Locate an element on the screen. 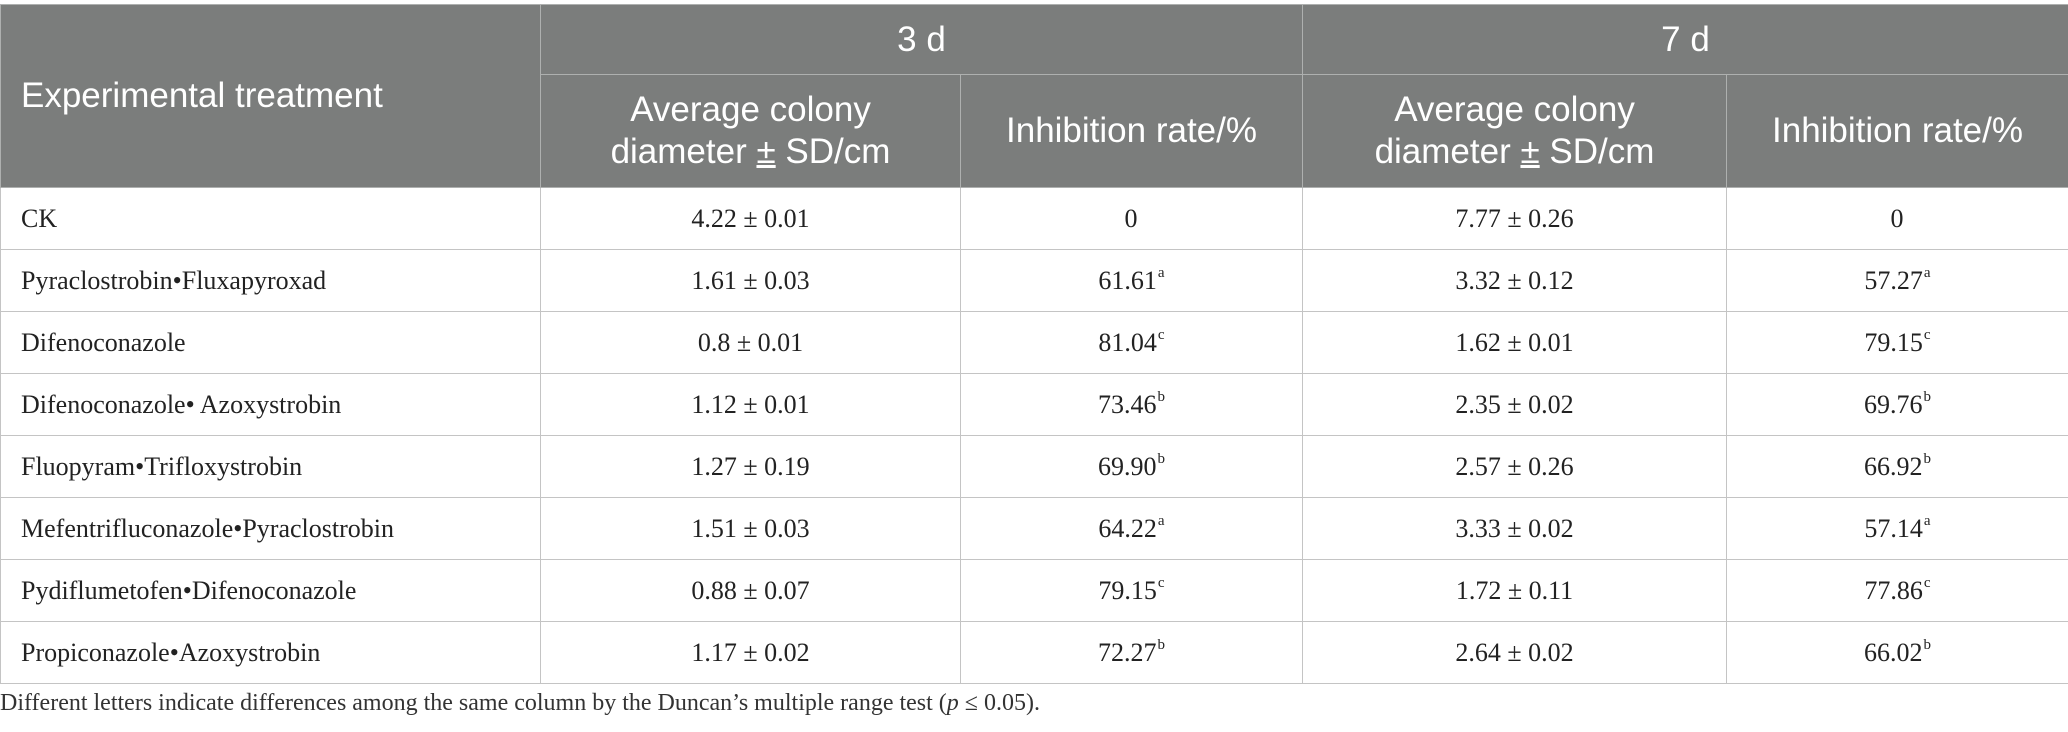 This screenshot has width=2068, height=732. cell-7d-rate: 57.14a is located at coordinates (1897, 528).